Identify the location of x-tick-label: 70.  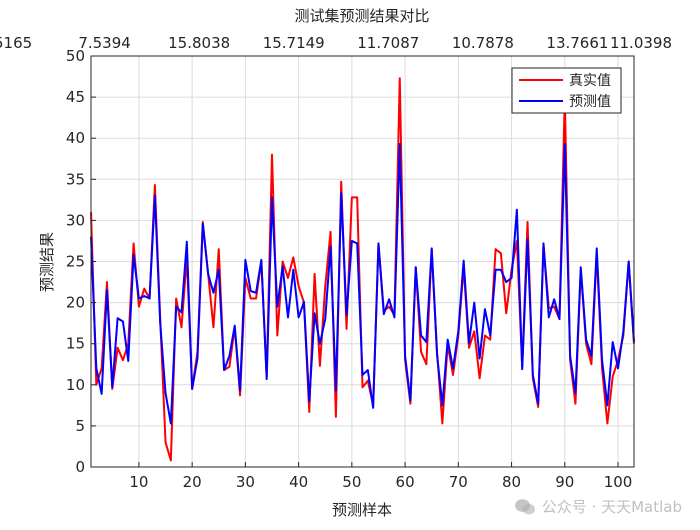
(458, 482).